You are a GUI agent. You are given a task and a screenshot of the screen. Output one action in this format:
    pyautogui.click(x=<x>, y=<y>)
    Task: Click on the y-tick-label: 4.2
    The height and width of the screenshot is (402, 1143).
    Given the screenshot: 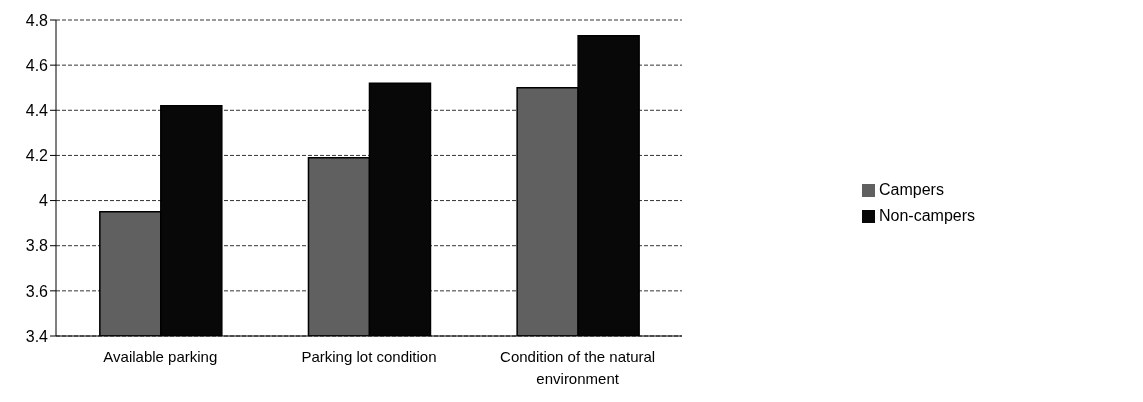 What is the action you would take?
    pyautogui.click(x=37, y=156)
    